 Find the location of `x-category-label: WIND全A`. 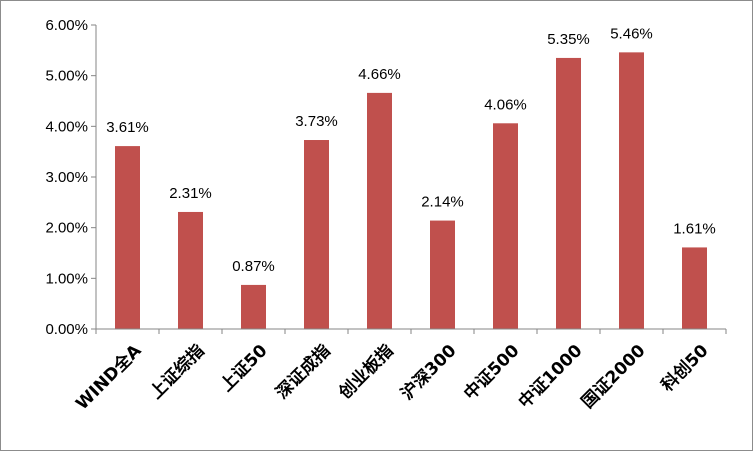

x-category-label: WIND全A is located at coordinates (109, 377).